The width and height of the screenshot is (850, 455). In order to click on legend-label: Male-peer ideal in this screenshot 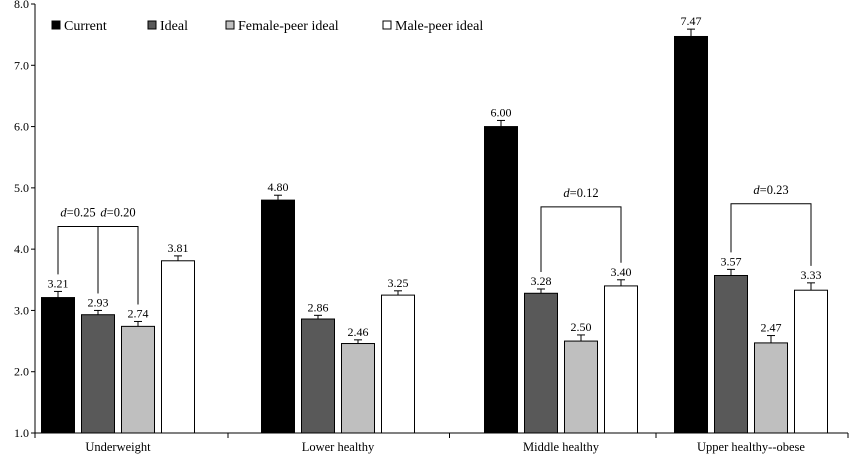, I will do `click(439, 26)`.